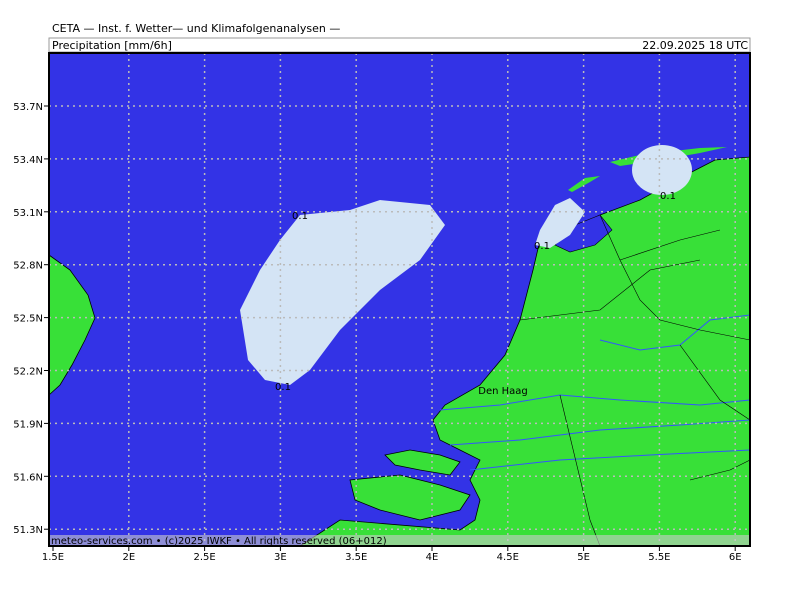 The width and height of the screenshot is (800, 600). Describe the element at coordinates (128, 557) in the screenshot. I see `lon-tick-label: 2E` at that location.